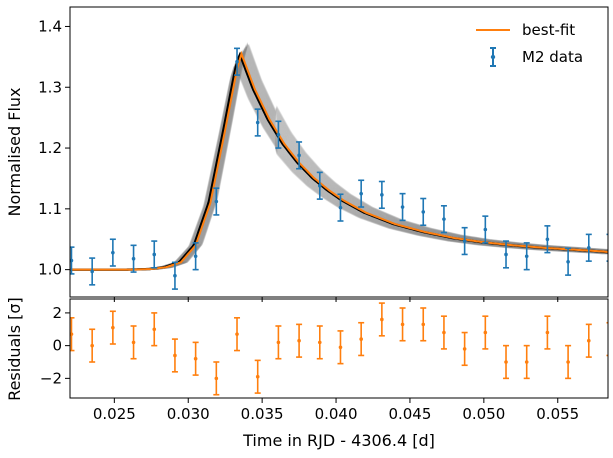  I want to click on residuals-y-ticks: −2 0 2, so click(55, 345).